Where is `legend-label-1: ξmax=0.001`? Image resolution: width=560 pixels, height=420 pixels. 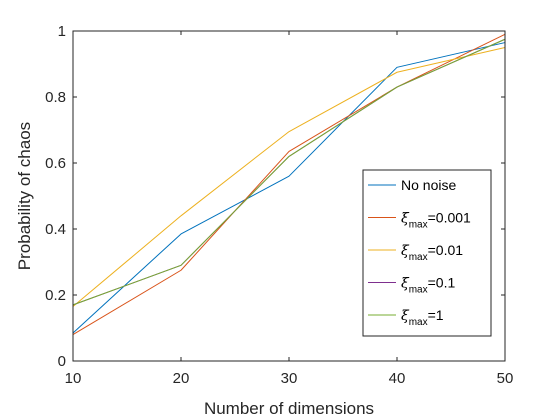 legend-label-1: ξmax=0.001 is located at coordinates (436, 220).